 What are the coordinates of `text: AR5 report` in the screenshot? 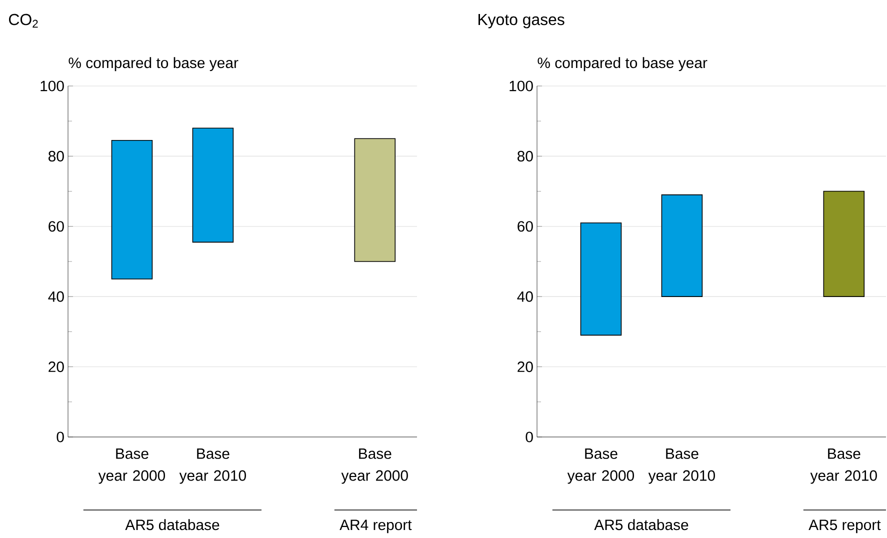 It's located at (844, 527).